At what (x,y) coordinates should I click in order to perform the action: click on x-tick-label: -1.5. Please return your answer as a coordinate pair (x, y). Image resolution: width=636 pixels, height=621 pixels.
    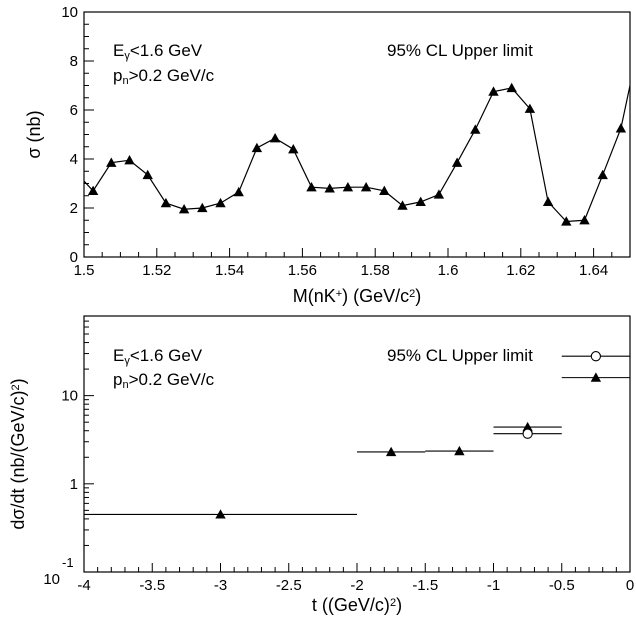
    Looking at the image, I should click on (425, 585).